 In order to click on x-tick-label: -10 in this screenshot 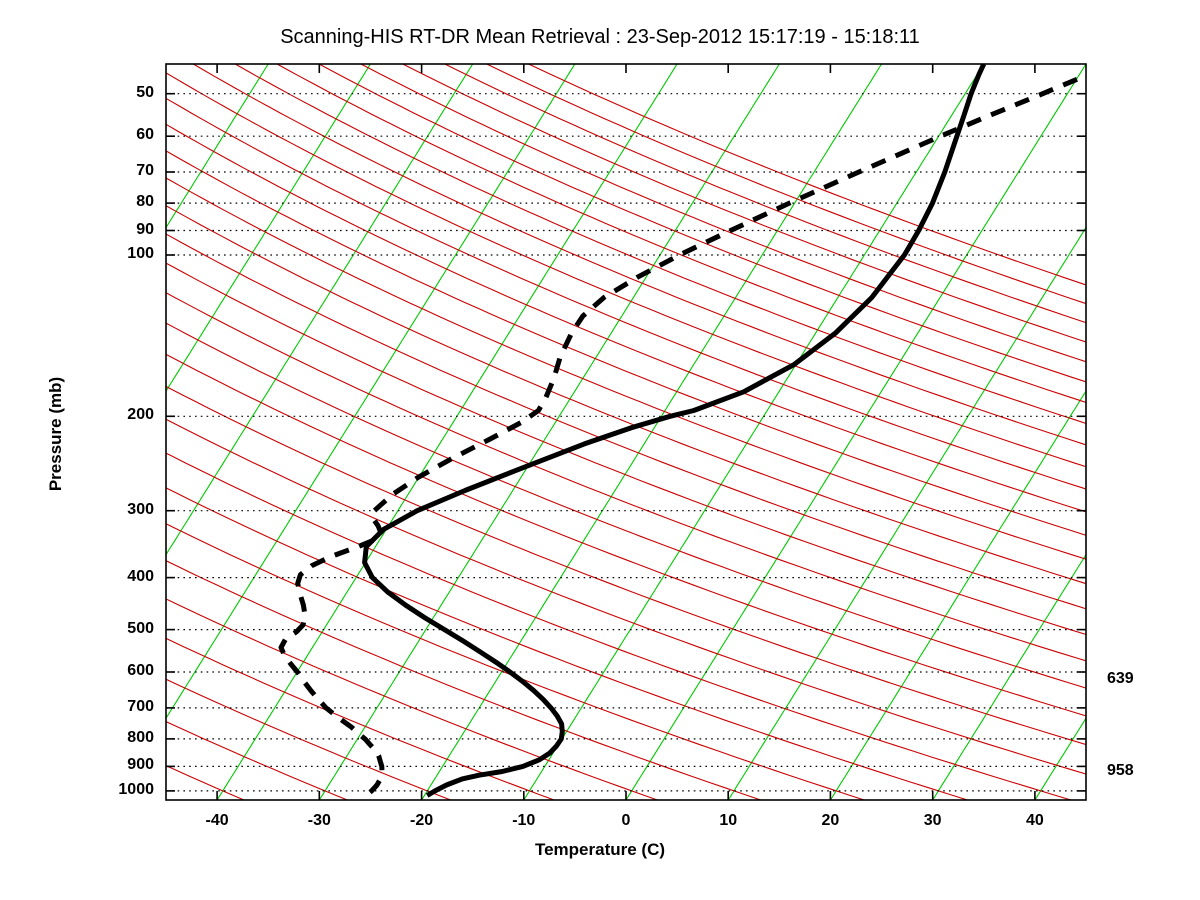, I will do `click(524, 820)`.